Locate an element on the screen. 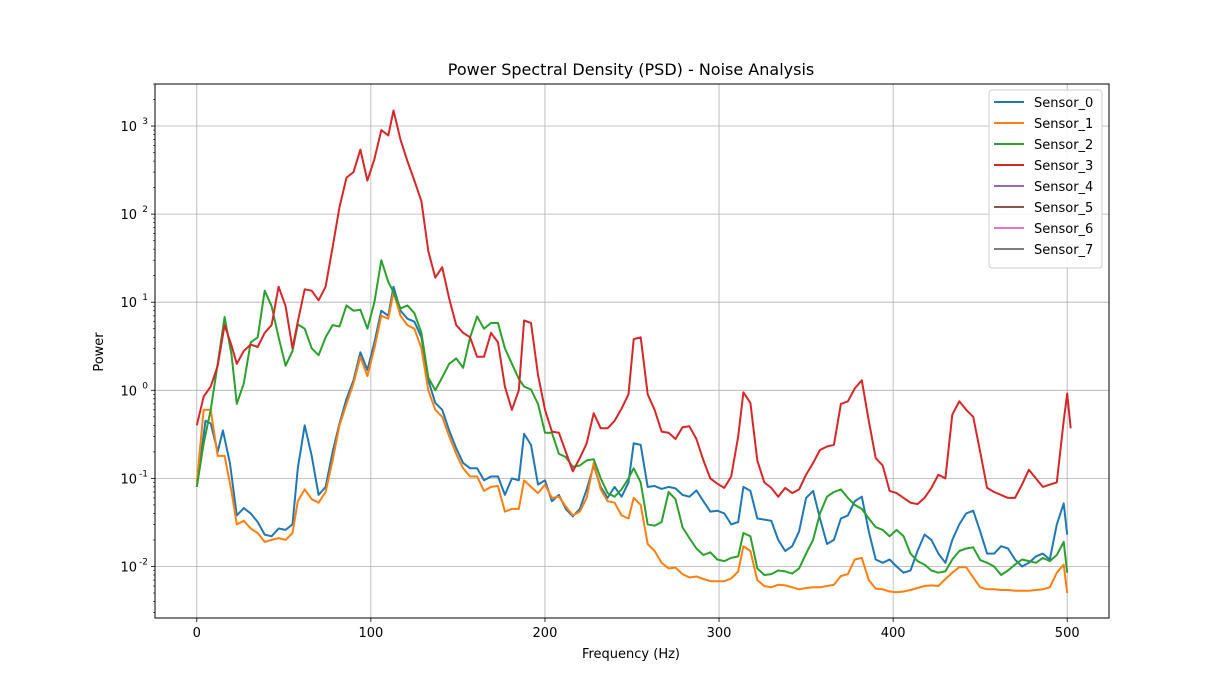  x-tick-label: 300 is located at coordinates (719, 633).